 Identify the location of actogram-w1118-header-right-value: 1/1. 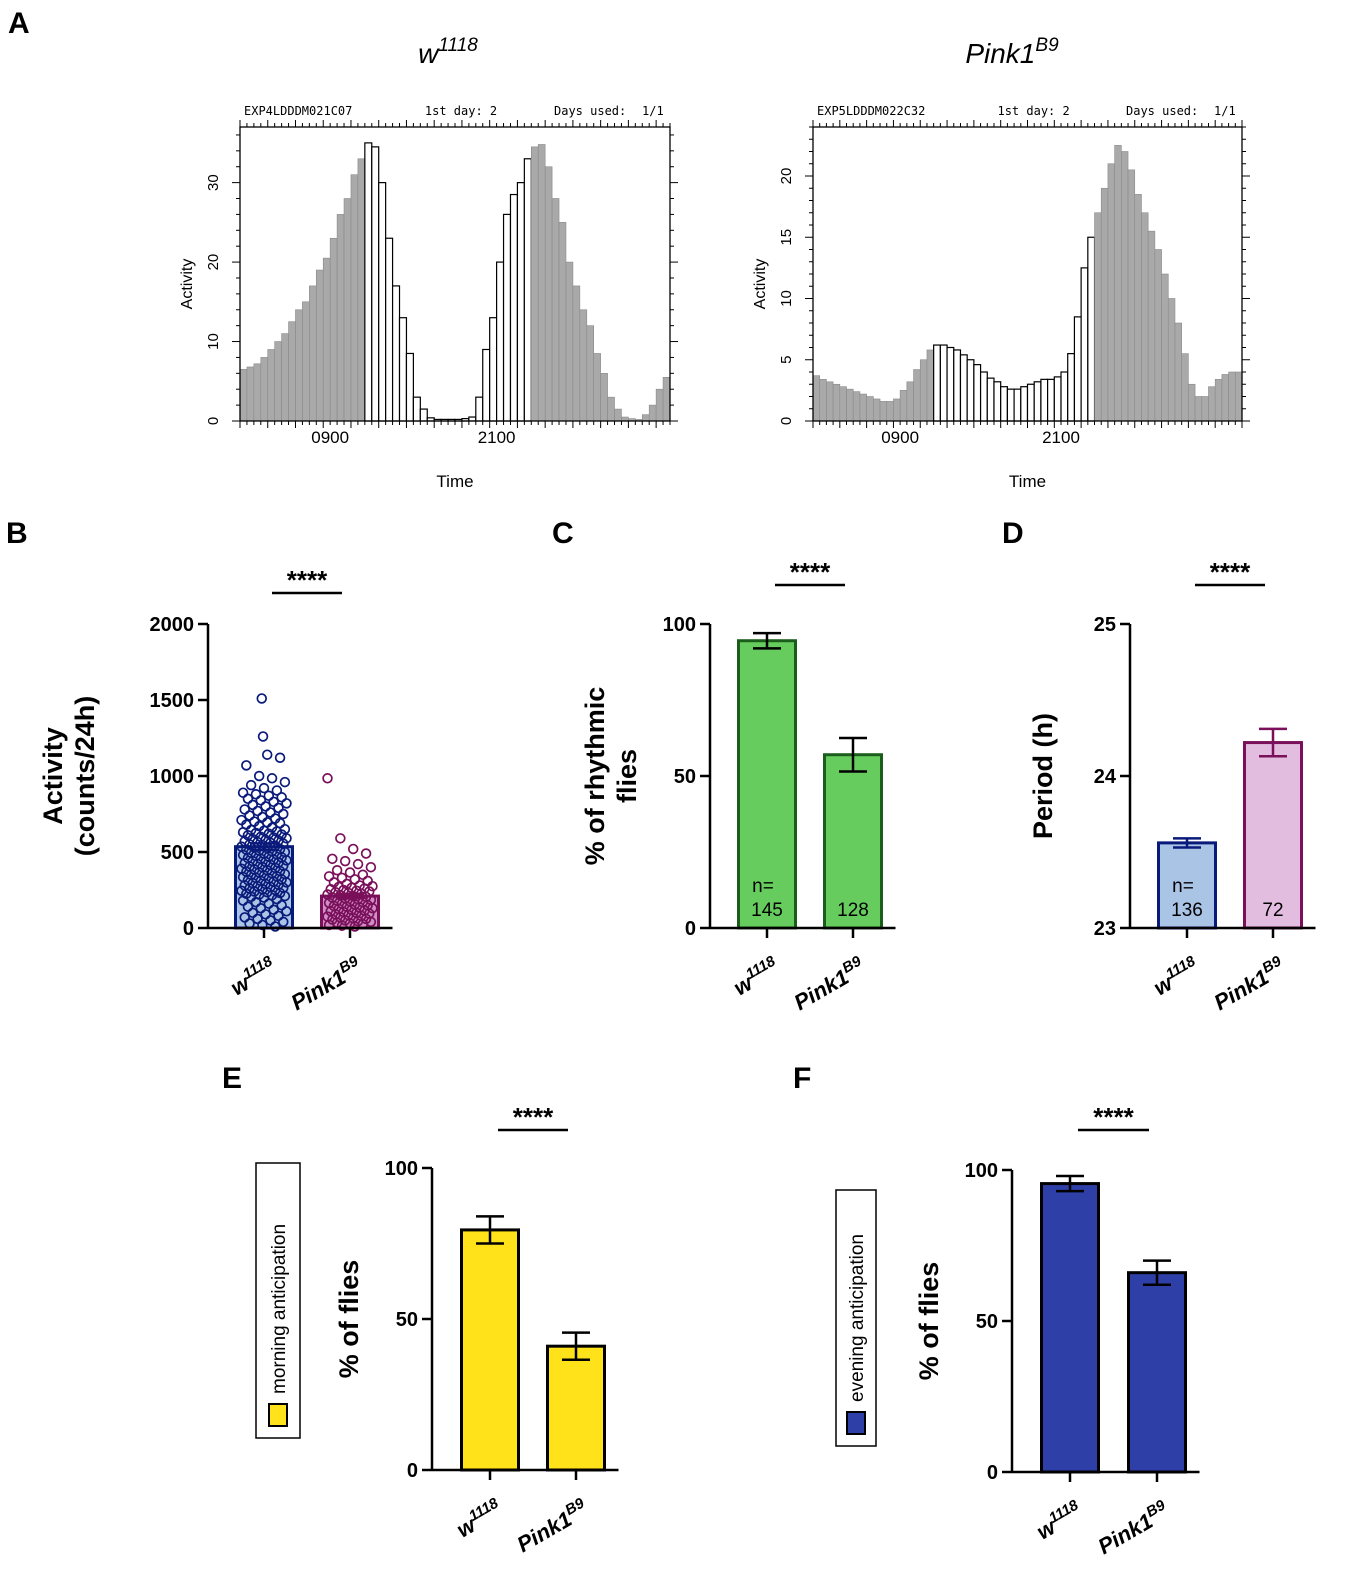
(653, 111).